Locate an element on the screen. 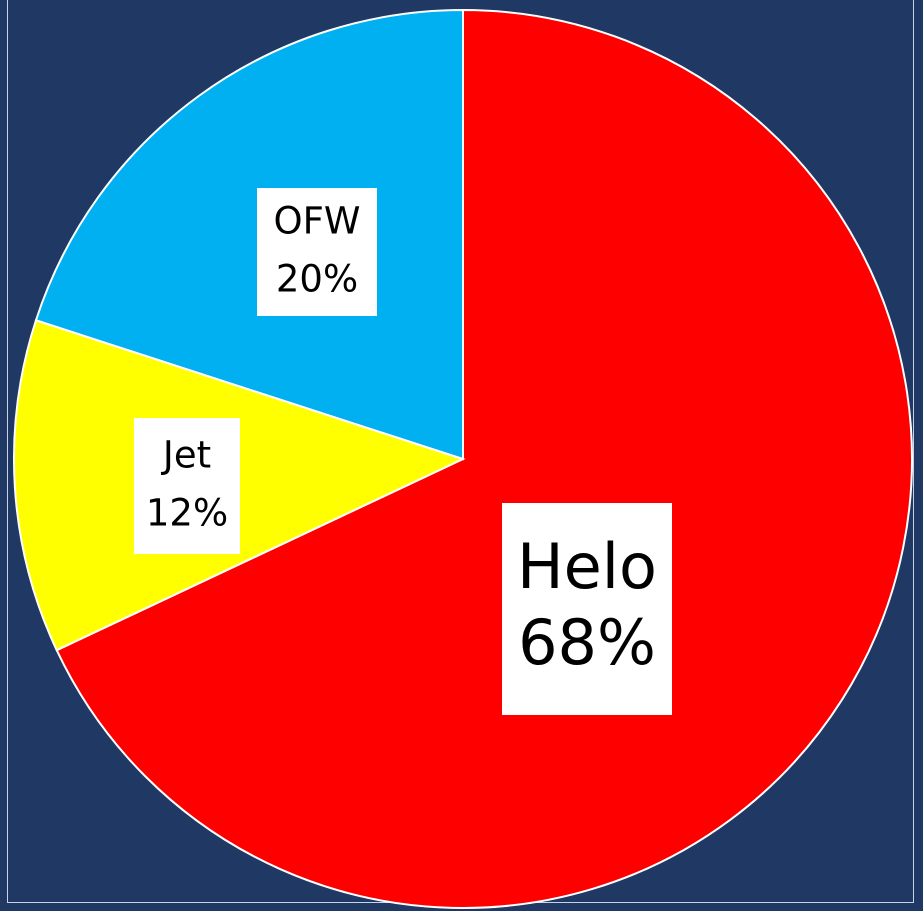 This screenshot has width=923, height=911. data-label-ofw: OFW 20% is located at coordinates (317, 252).